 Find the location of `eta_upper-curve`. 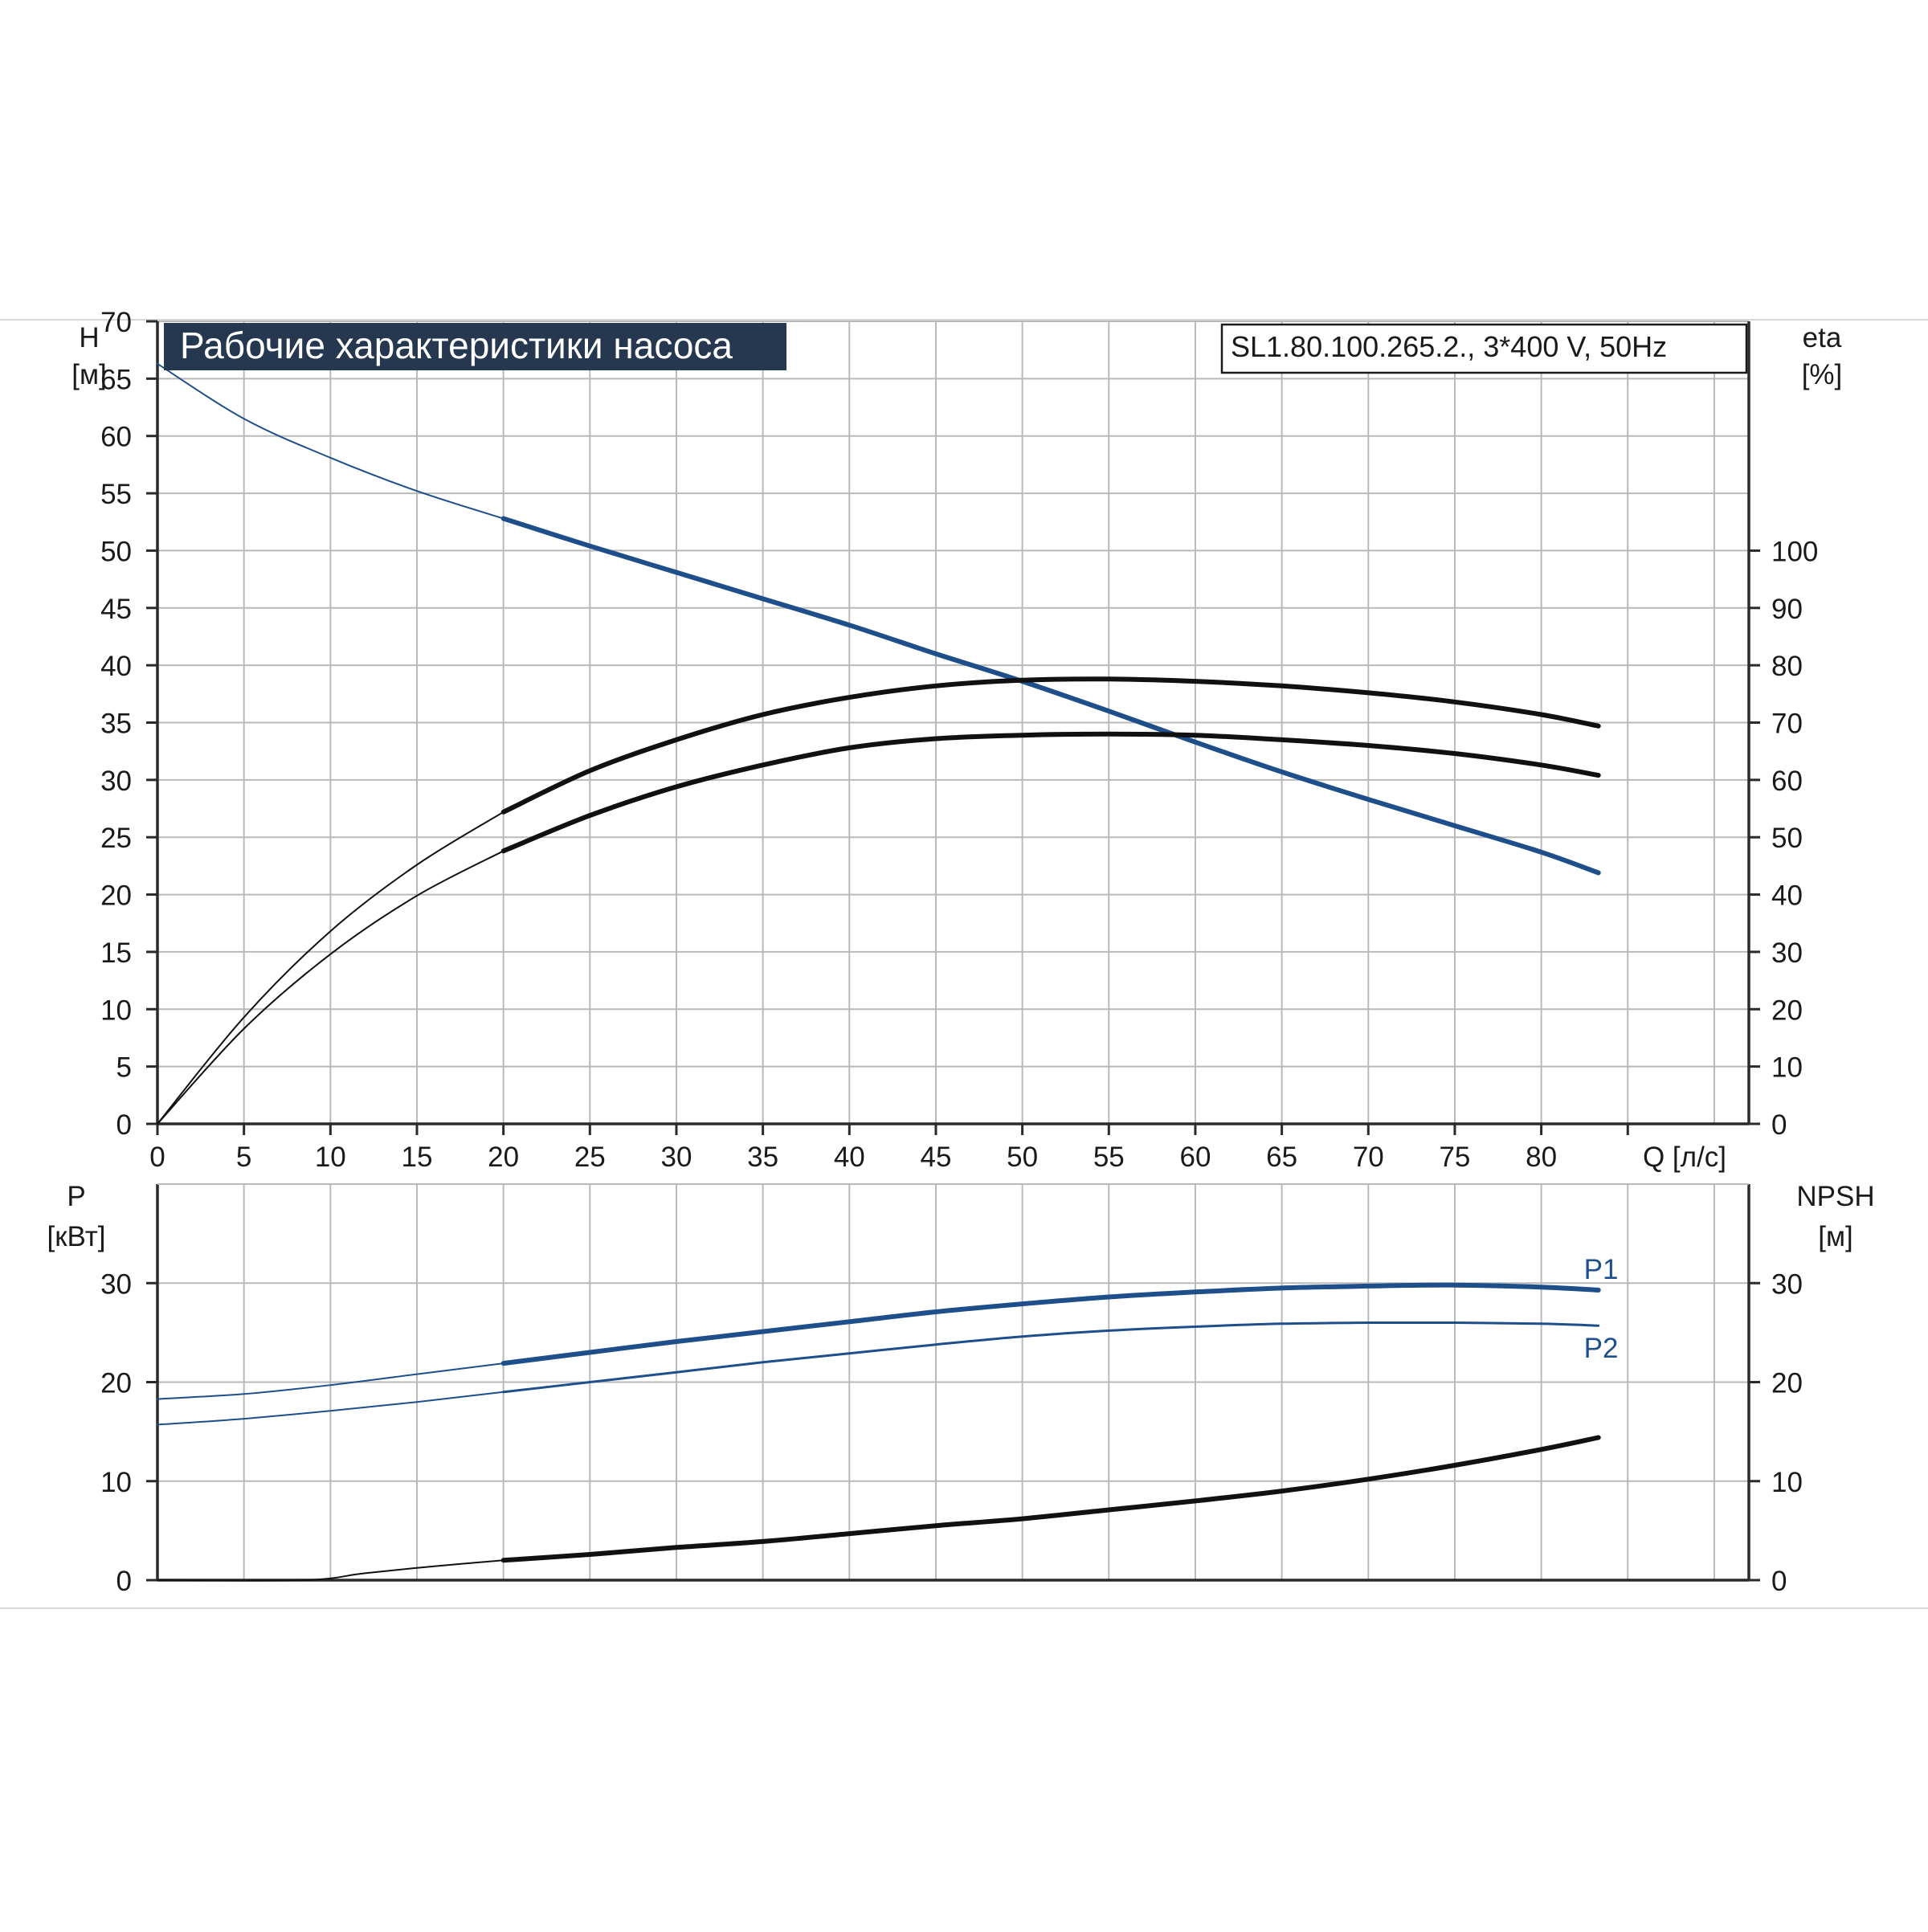

eta_upper-curve is located at coordinates (1050, 746).